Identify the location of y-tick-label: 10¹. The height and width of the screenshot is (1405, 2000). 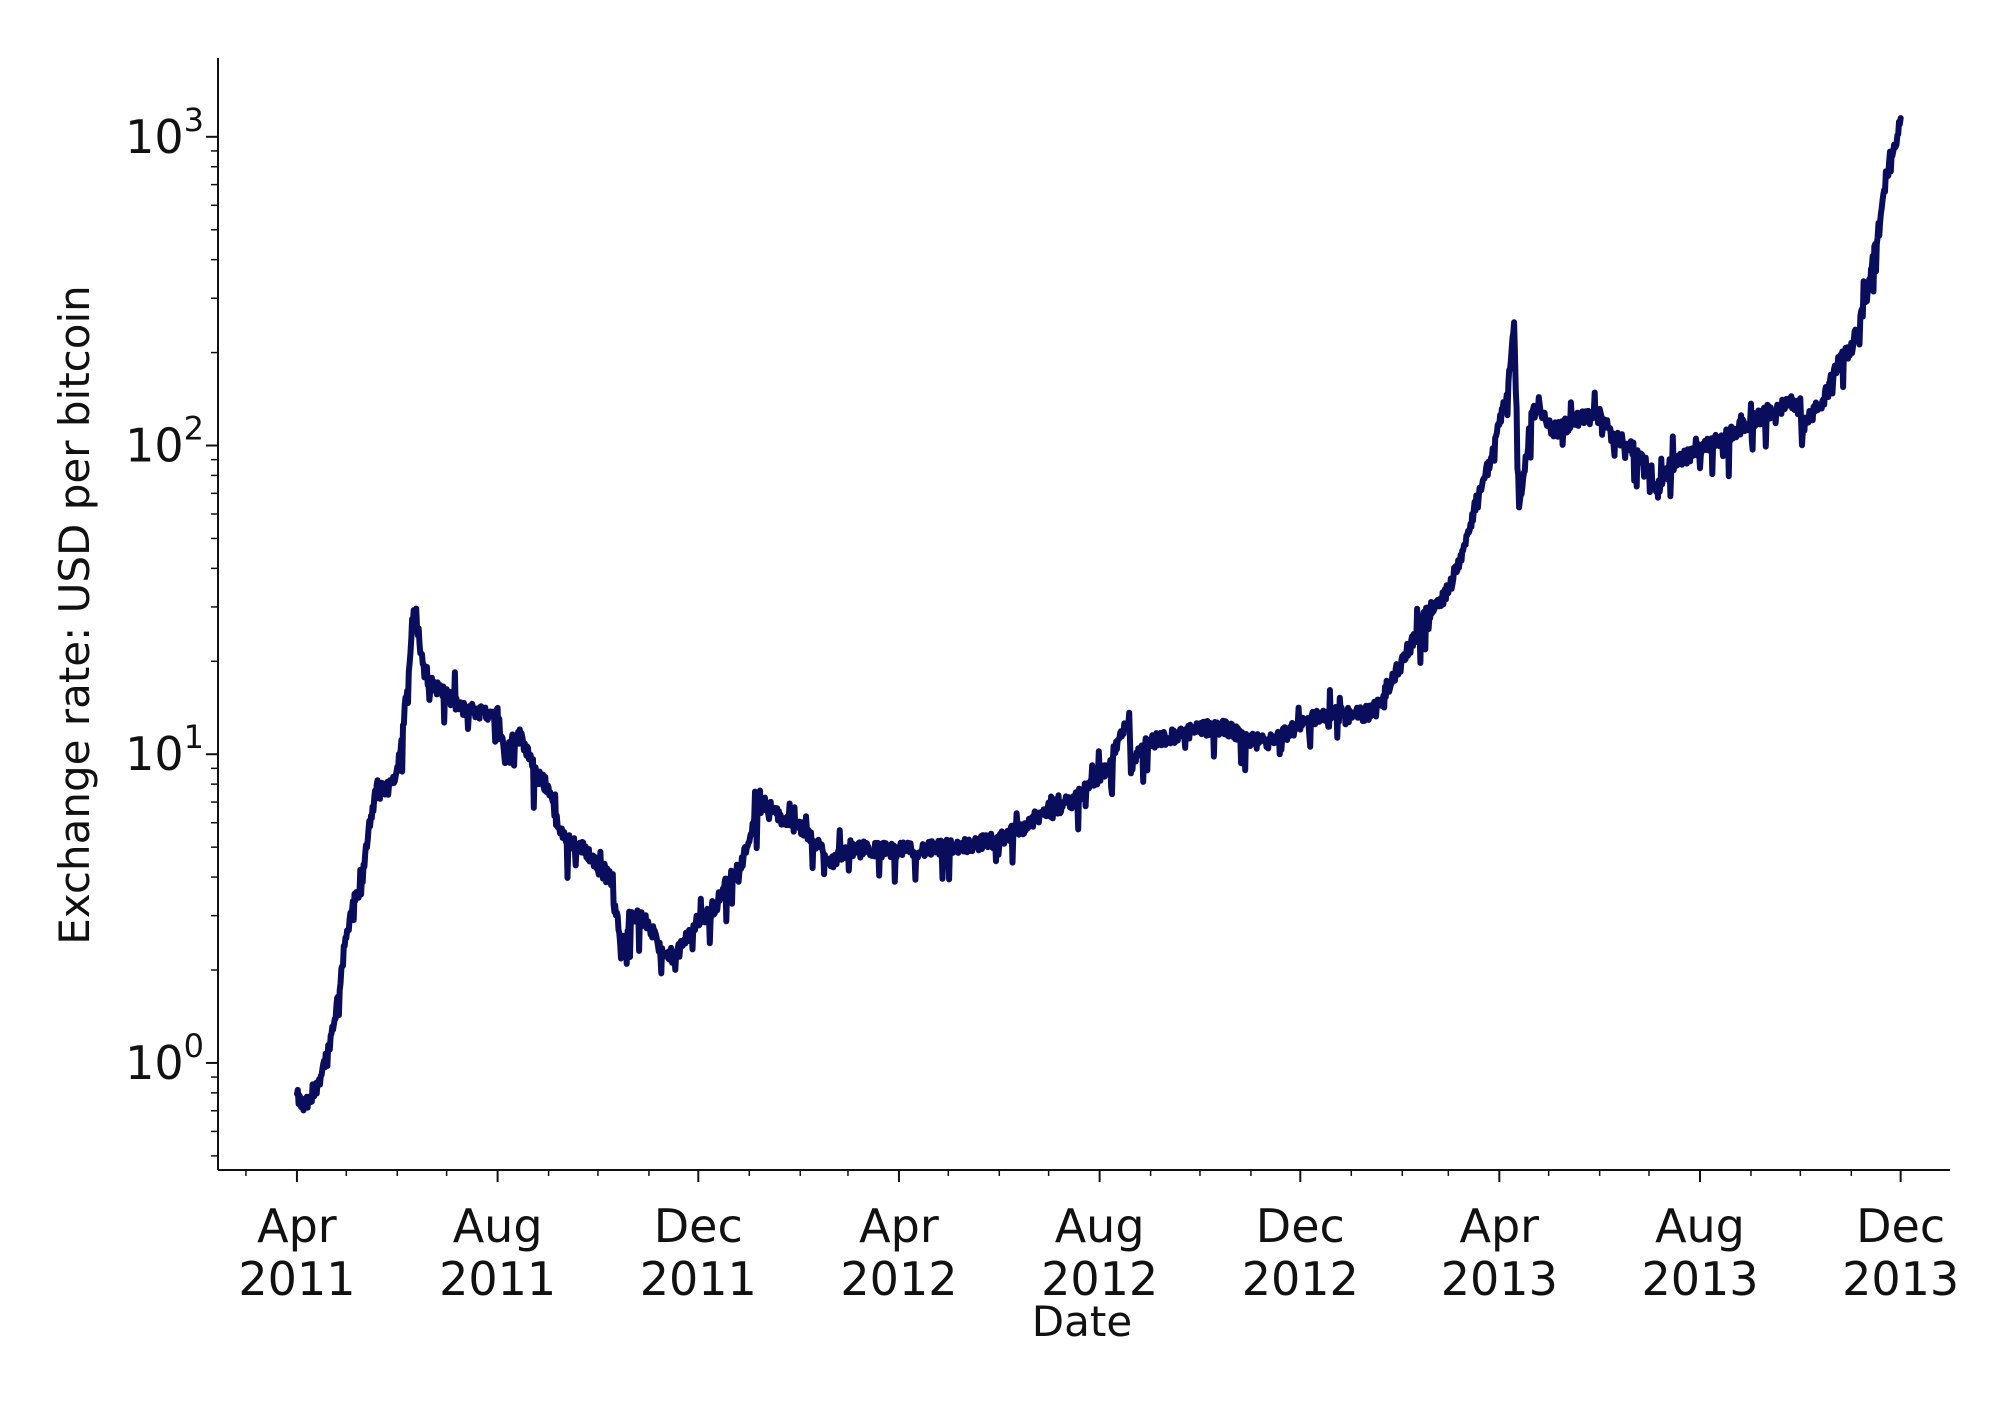
(164, 749).